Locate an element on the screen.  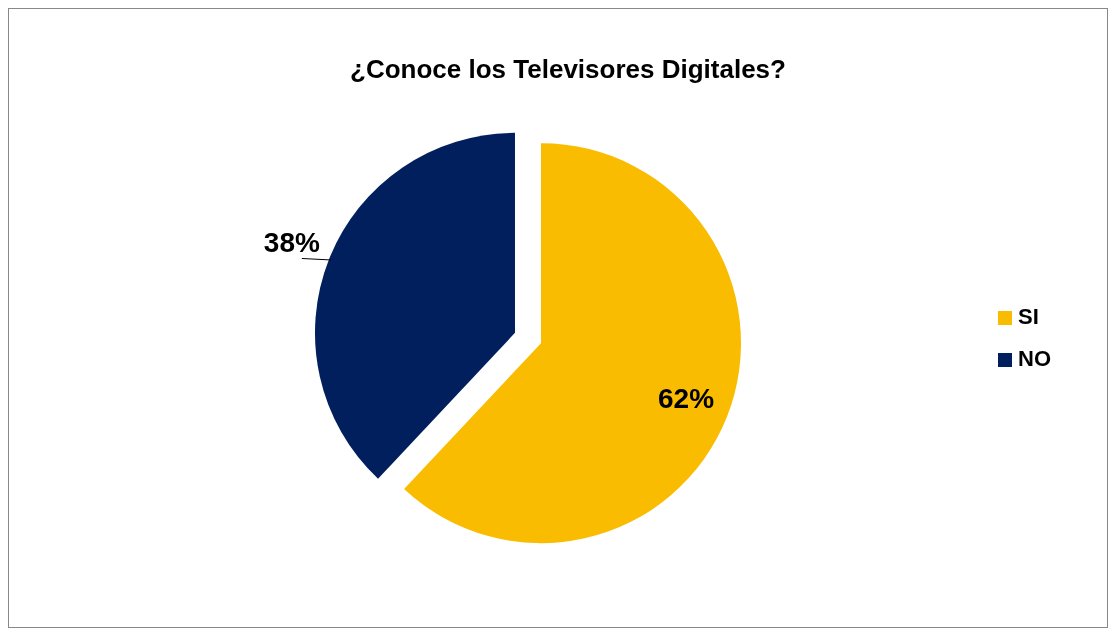
legend-label: NO is located at coordinates (1034, 358).